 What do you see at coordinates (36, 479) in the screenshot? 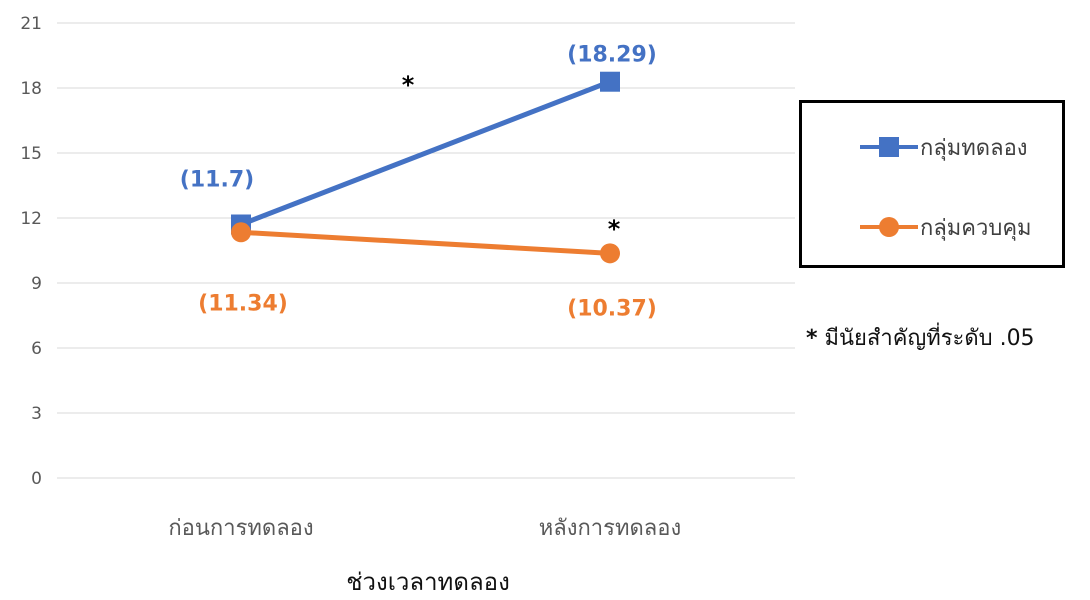
I see `y-tick-label: 0` at bounding box center [36, 479].